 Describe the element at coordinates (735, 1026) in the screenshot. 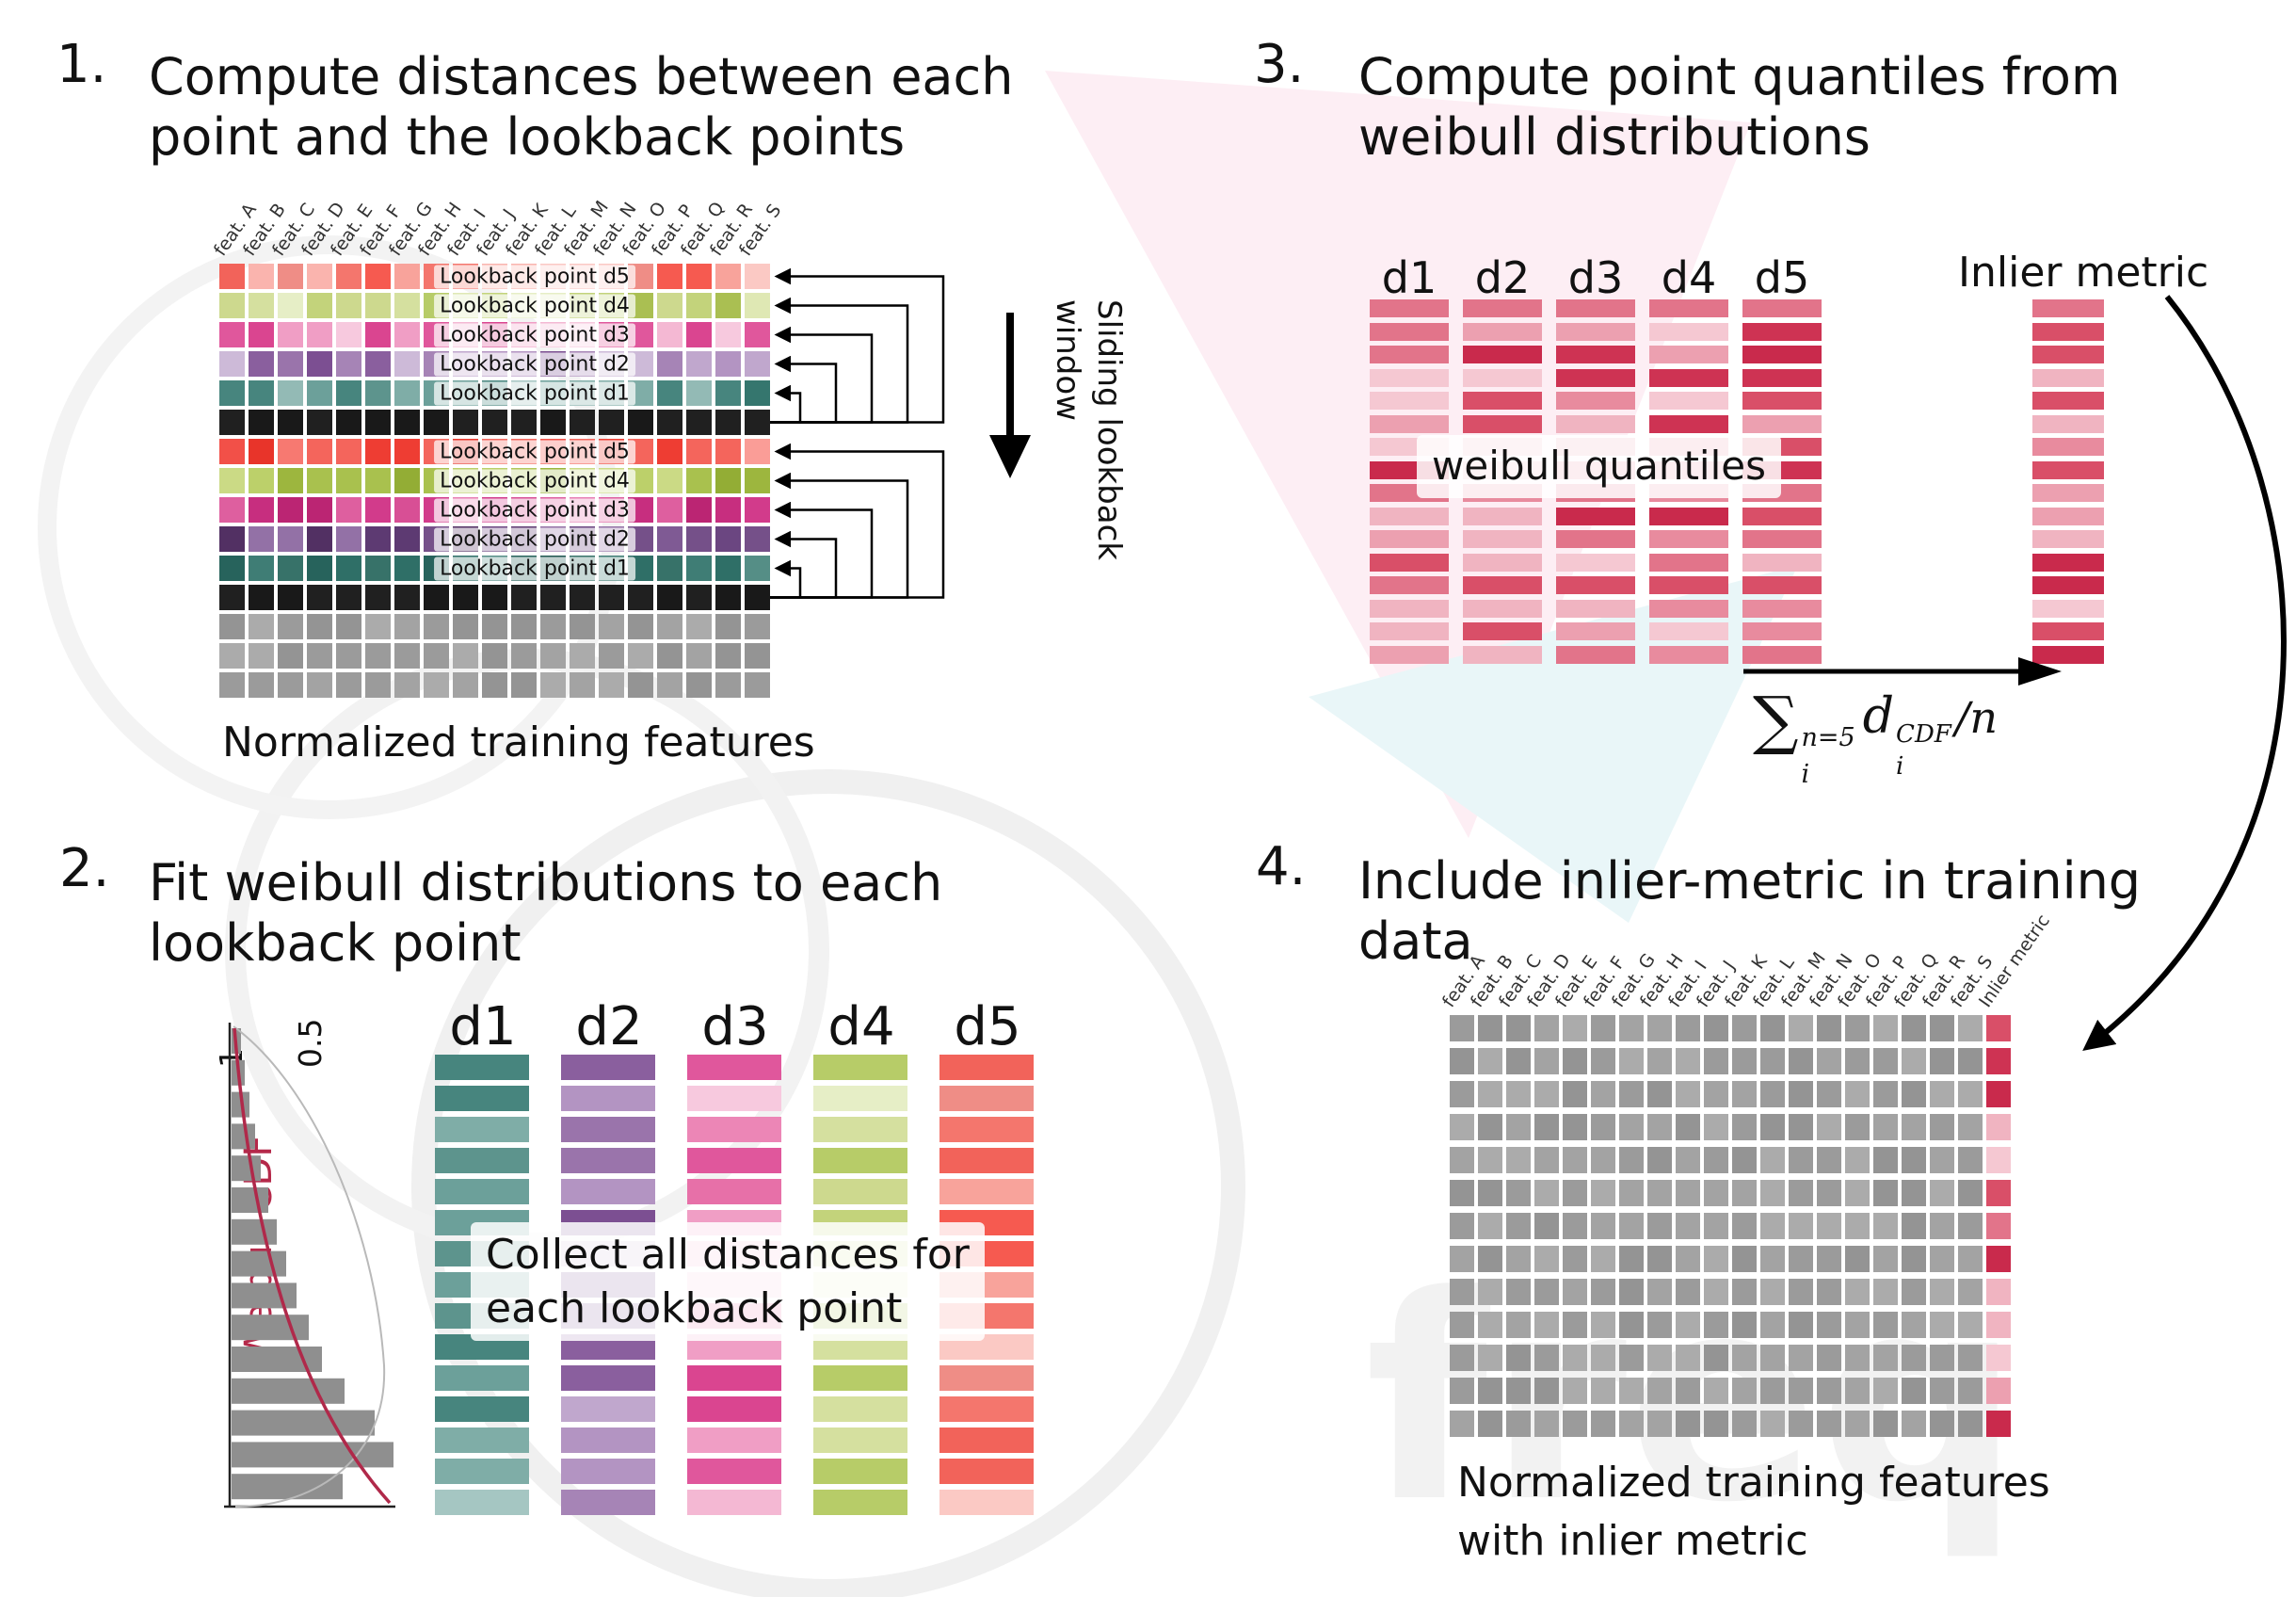

I see `distance-column-header: d3` at that location.